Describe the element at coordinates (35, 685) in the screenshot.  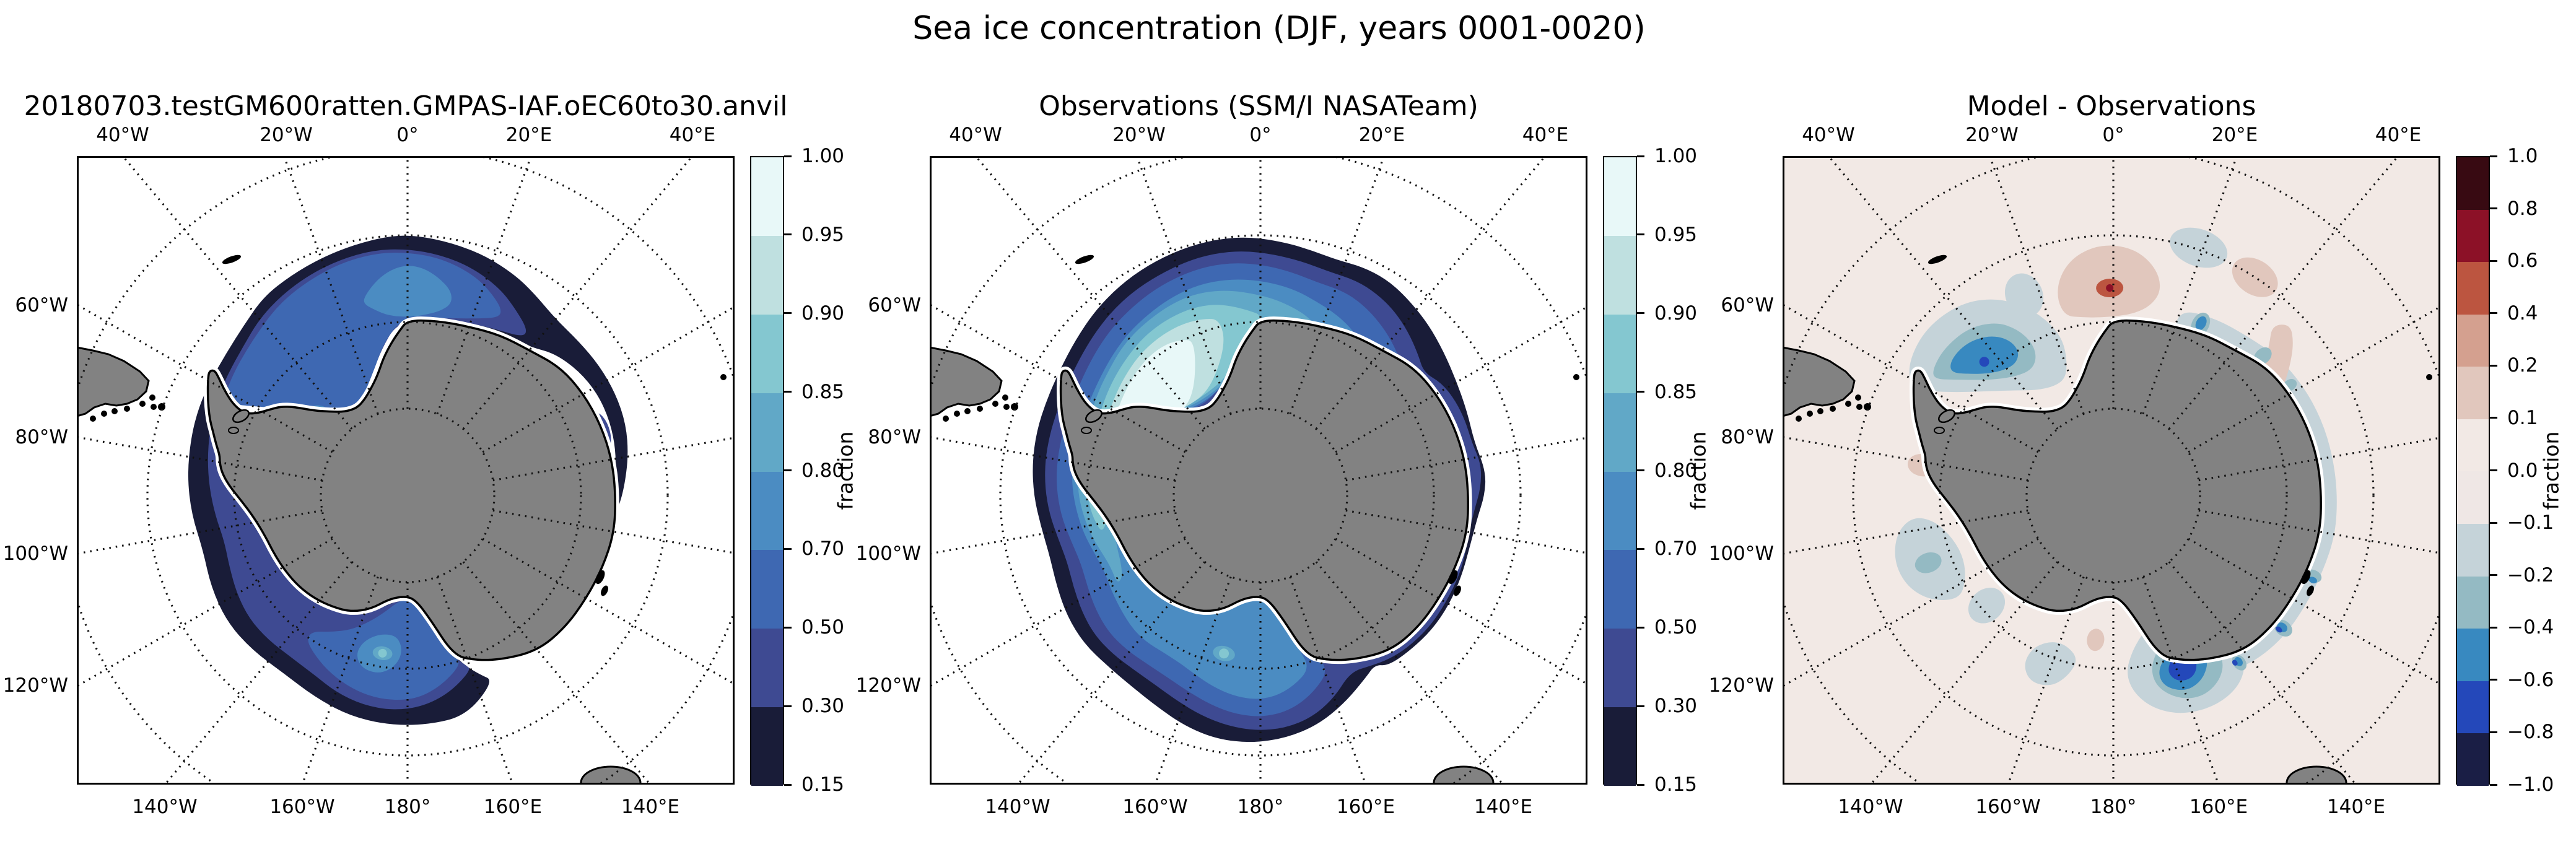
I see `left-axis-label: 120°W` at that location.